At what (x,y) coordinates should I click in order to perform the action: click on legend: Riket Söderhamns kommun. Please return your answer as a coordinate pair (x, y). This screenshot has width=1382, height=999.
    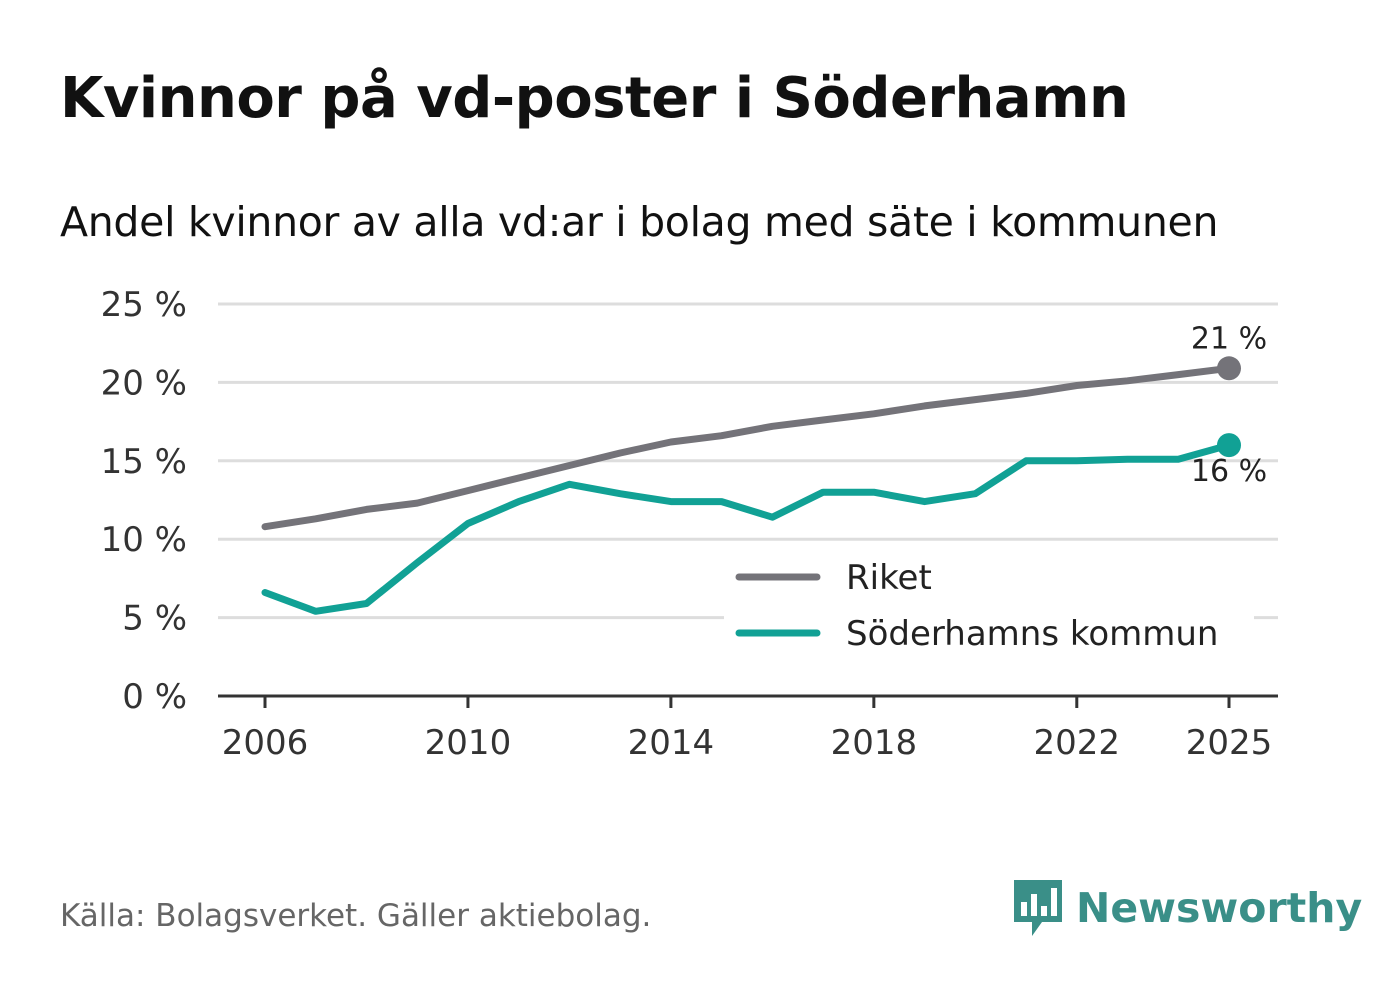
    Looking at the image, I should click on (989, 609).